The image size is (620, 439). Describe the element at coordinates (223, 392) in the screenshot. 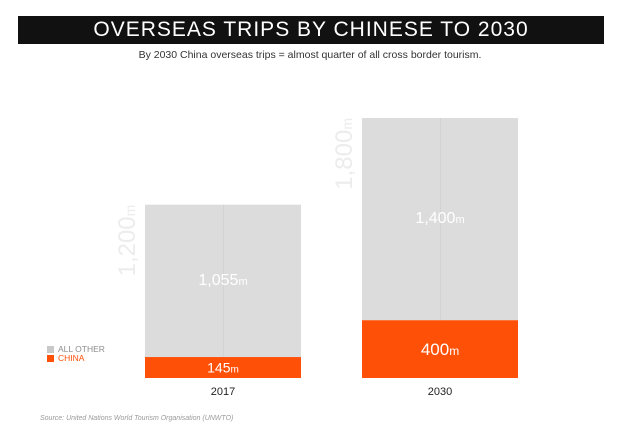

I see `category-label-2017: 2017` at that location.